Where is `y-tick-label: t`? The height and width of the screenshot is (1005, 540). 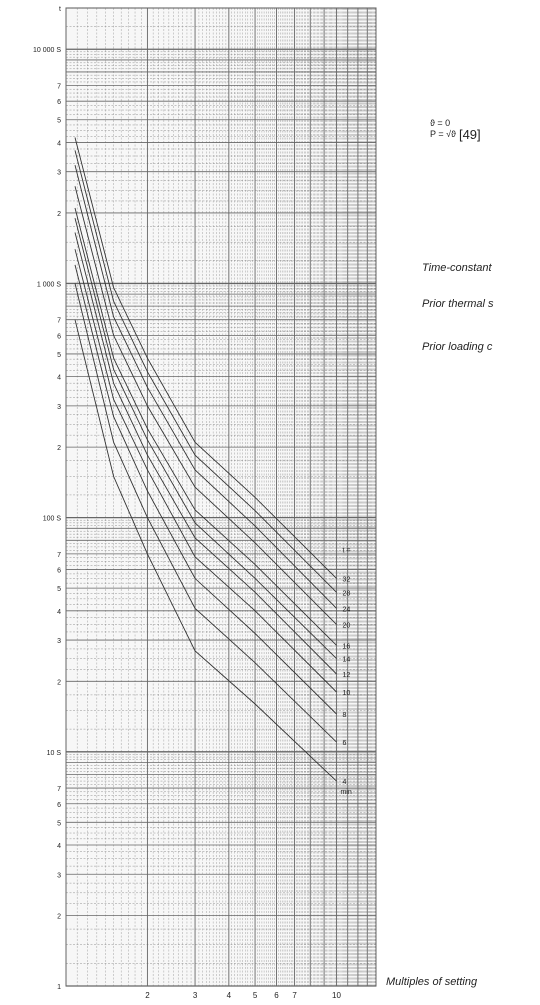 y-tick-label: t is located at coordinates (60, 9).